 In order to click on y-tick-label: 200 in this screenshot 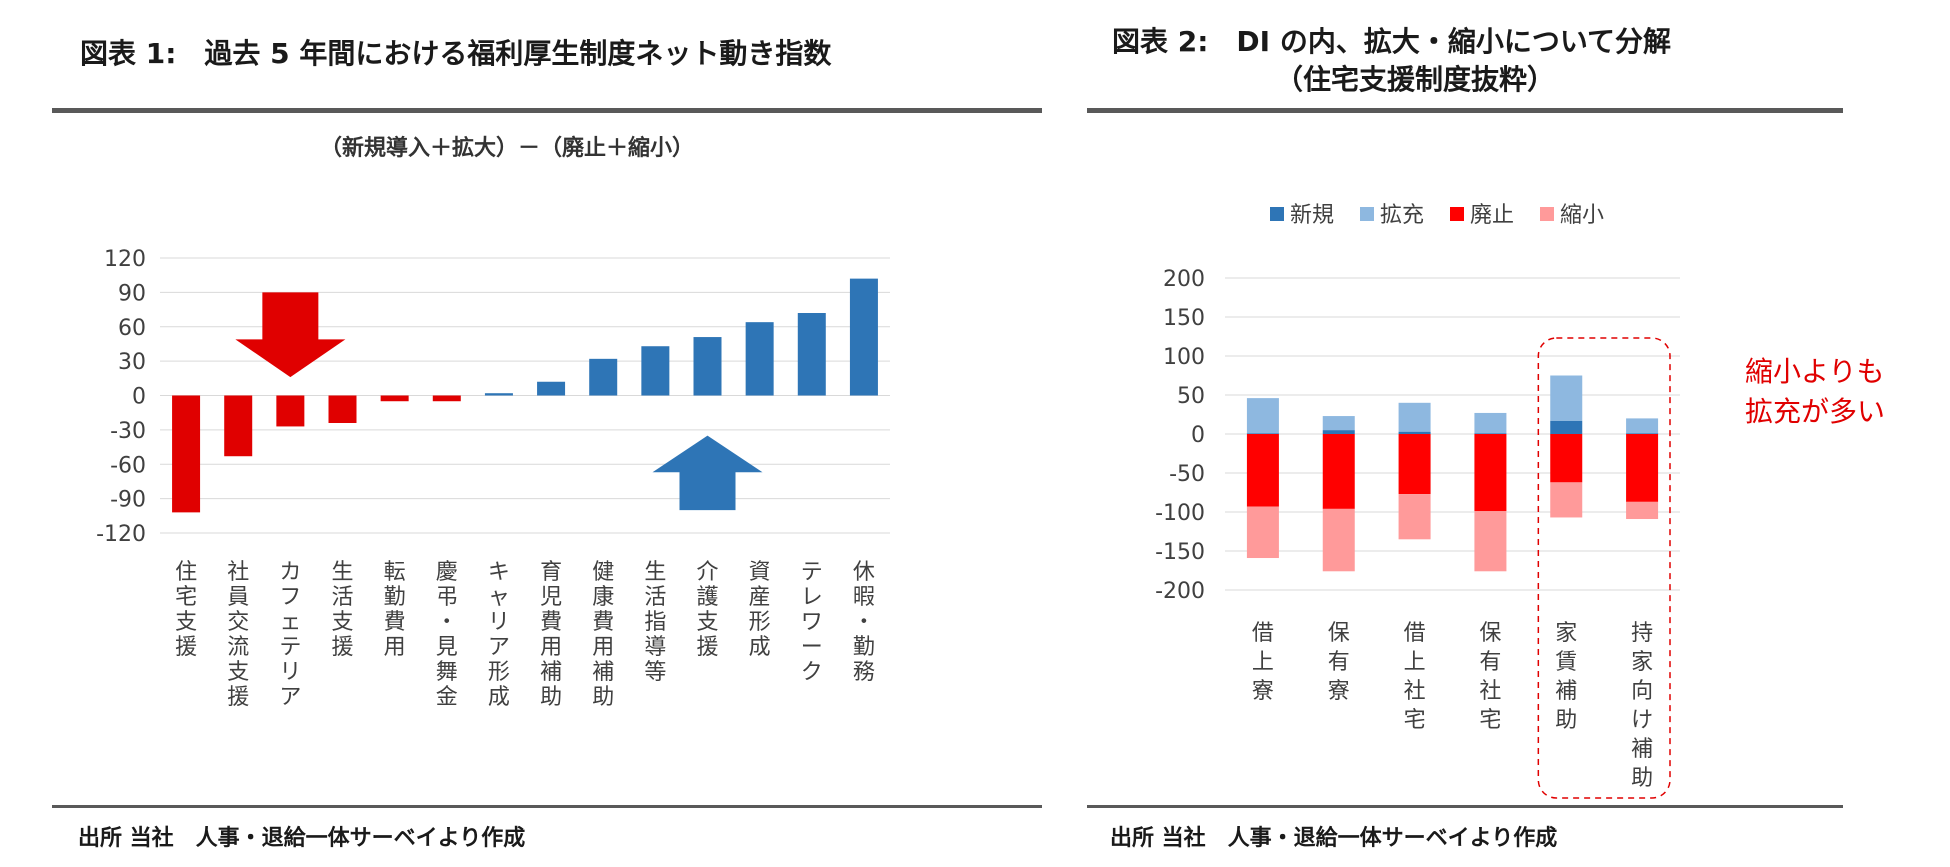, I will do `click(1184, 279)`.